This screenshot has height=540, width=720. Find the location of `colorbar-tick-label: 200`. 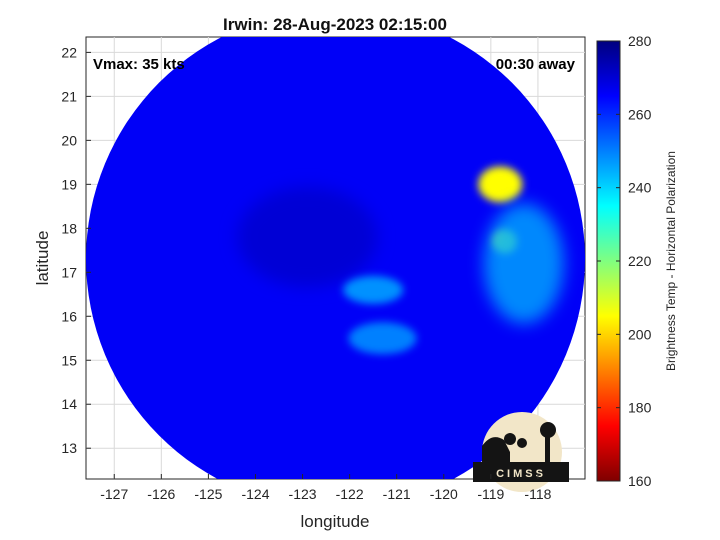

colorbar-tick-label: 200 is located at coordinates (640, 334).